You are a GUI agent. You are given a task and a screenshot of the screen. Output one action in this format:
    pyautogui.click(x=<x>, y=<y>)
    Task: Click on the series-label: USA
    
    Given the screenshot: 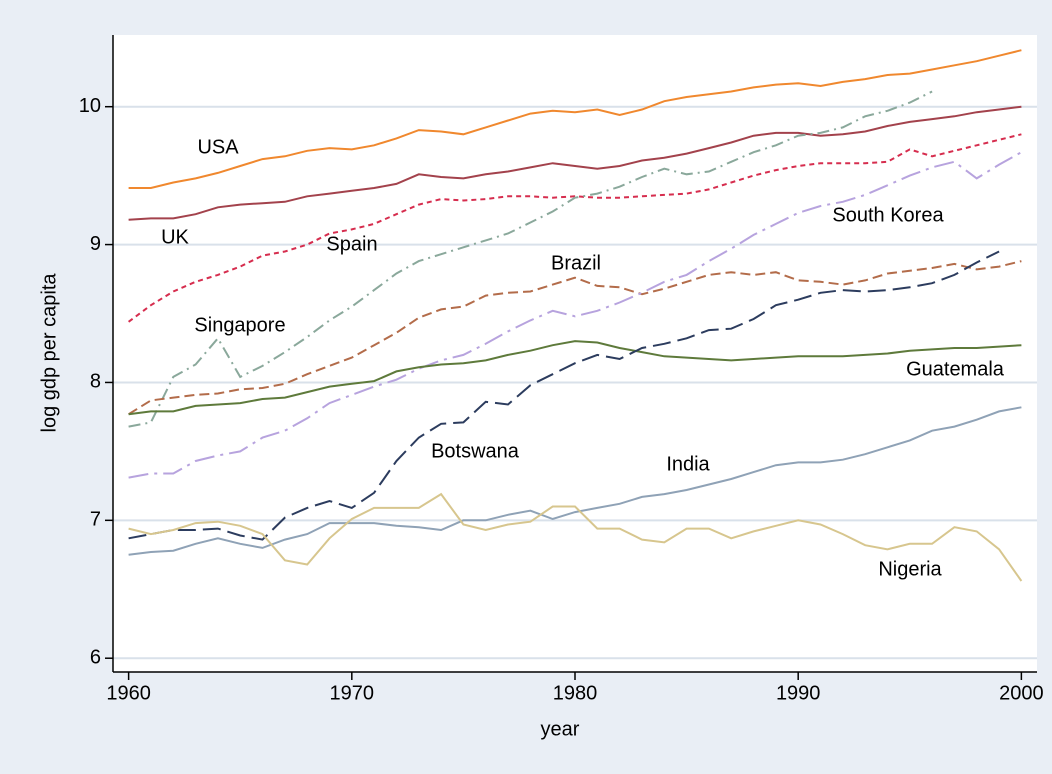 What is the action you would take?
    pyautogui.click(x=218, y=147)
    